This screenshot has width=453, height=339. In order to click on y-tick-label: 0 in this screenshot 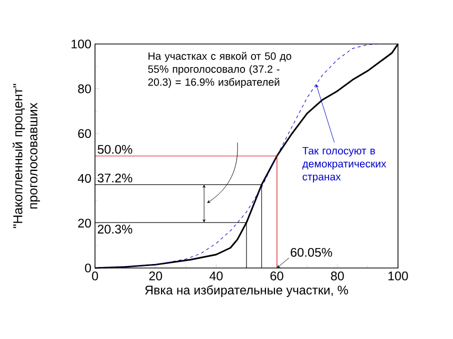, I will do `click(88, 268)`.